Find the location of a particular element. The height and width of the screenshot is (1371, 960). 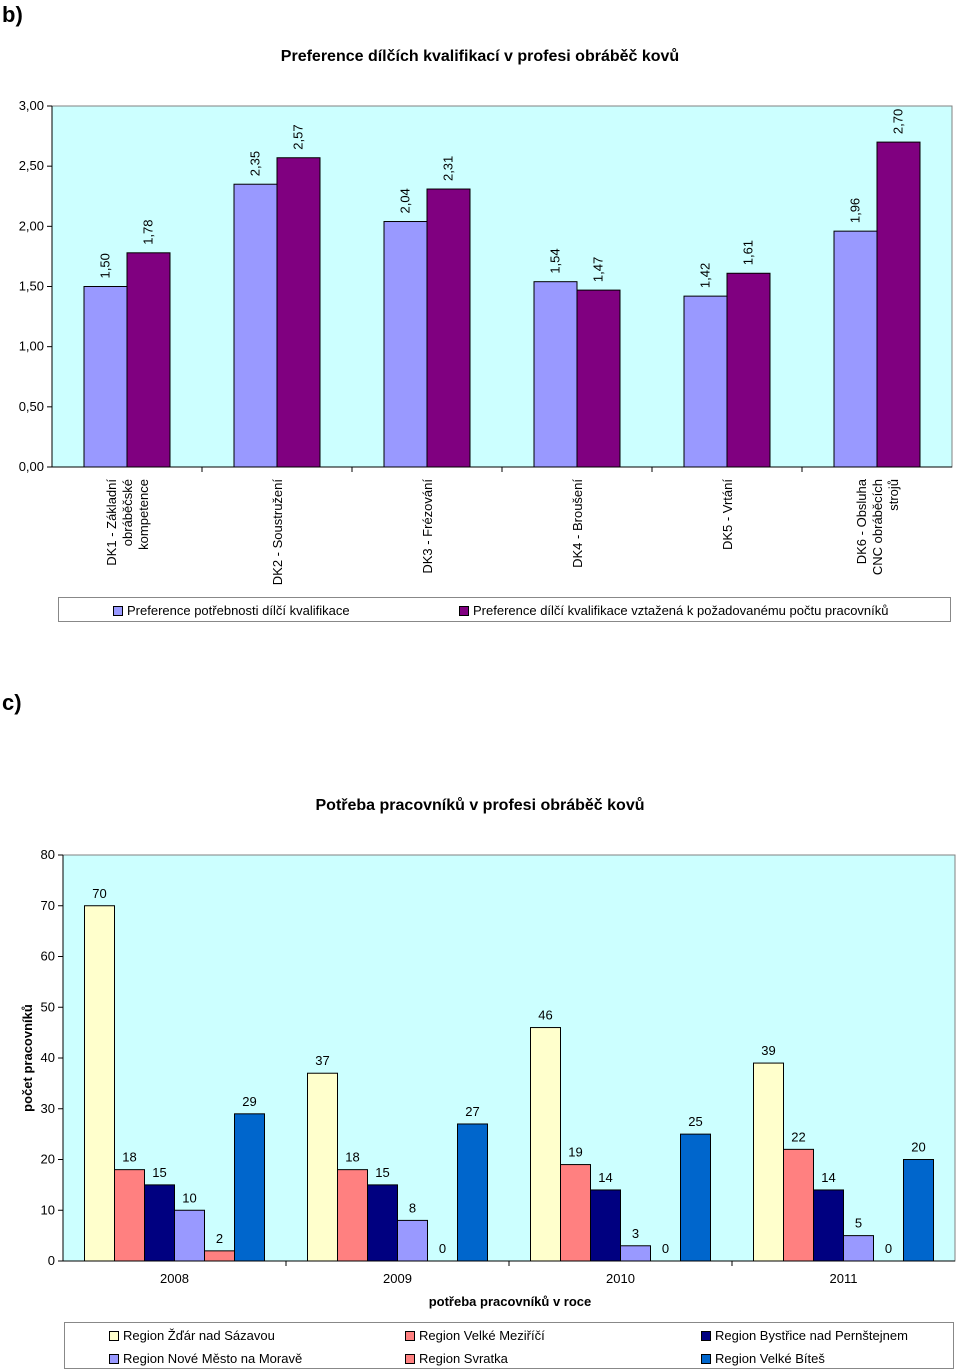

chart2-legend-label-6: Region Velké Bíteš is located at coordinates (770, 1358).